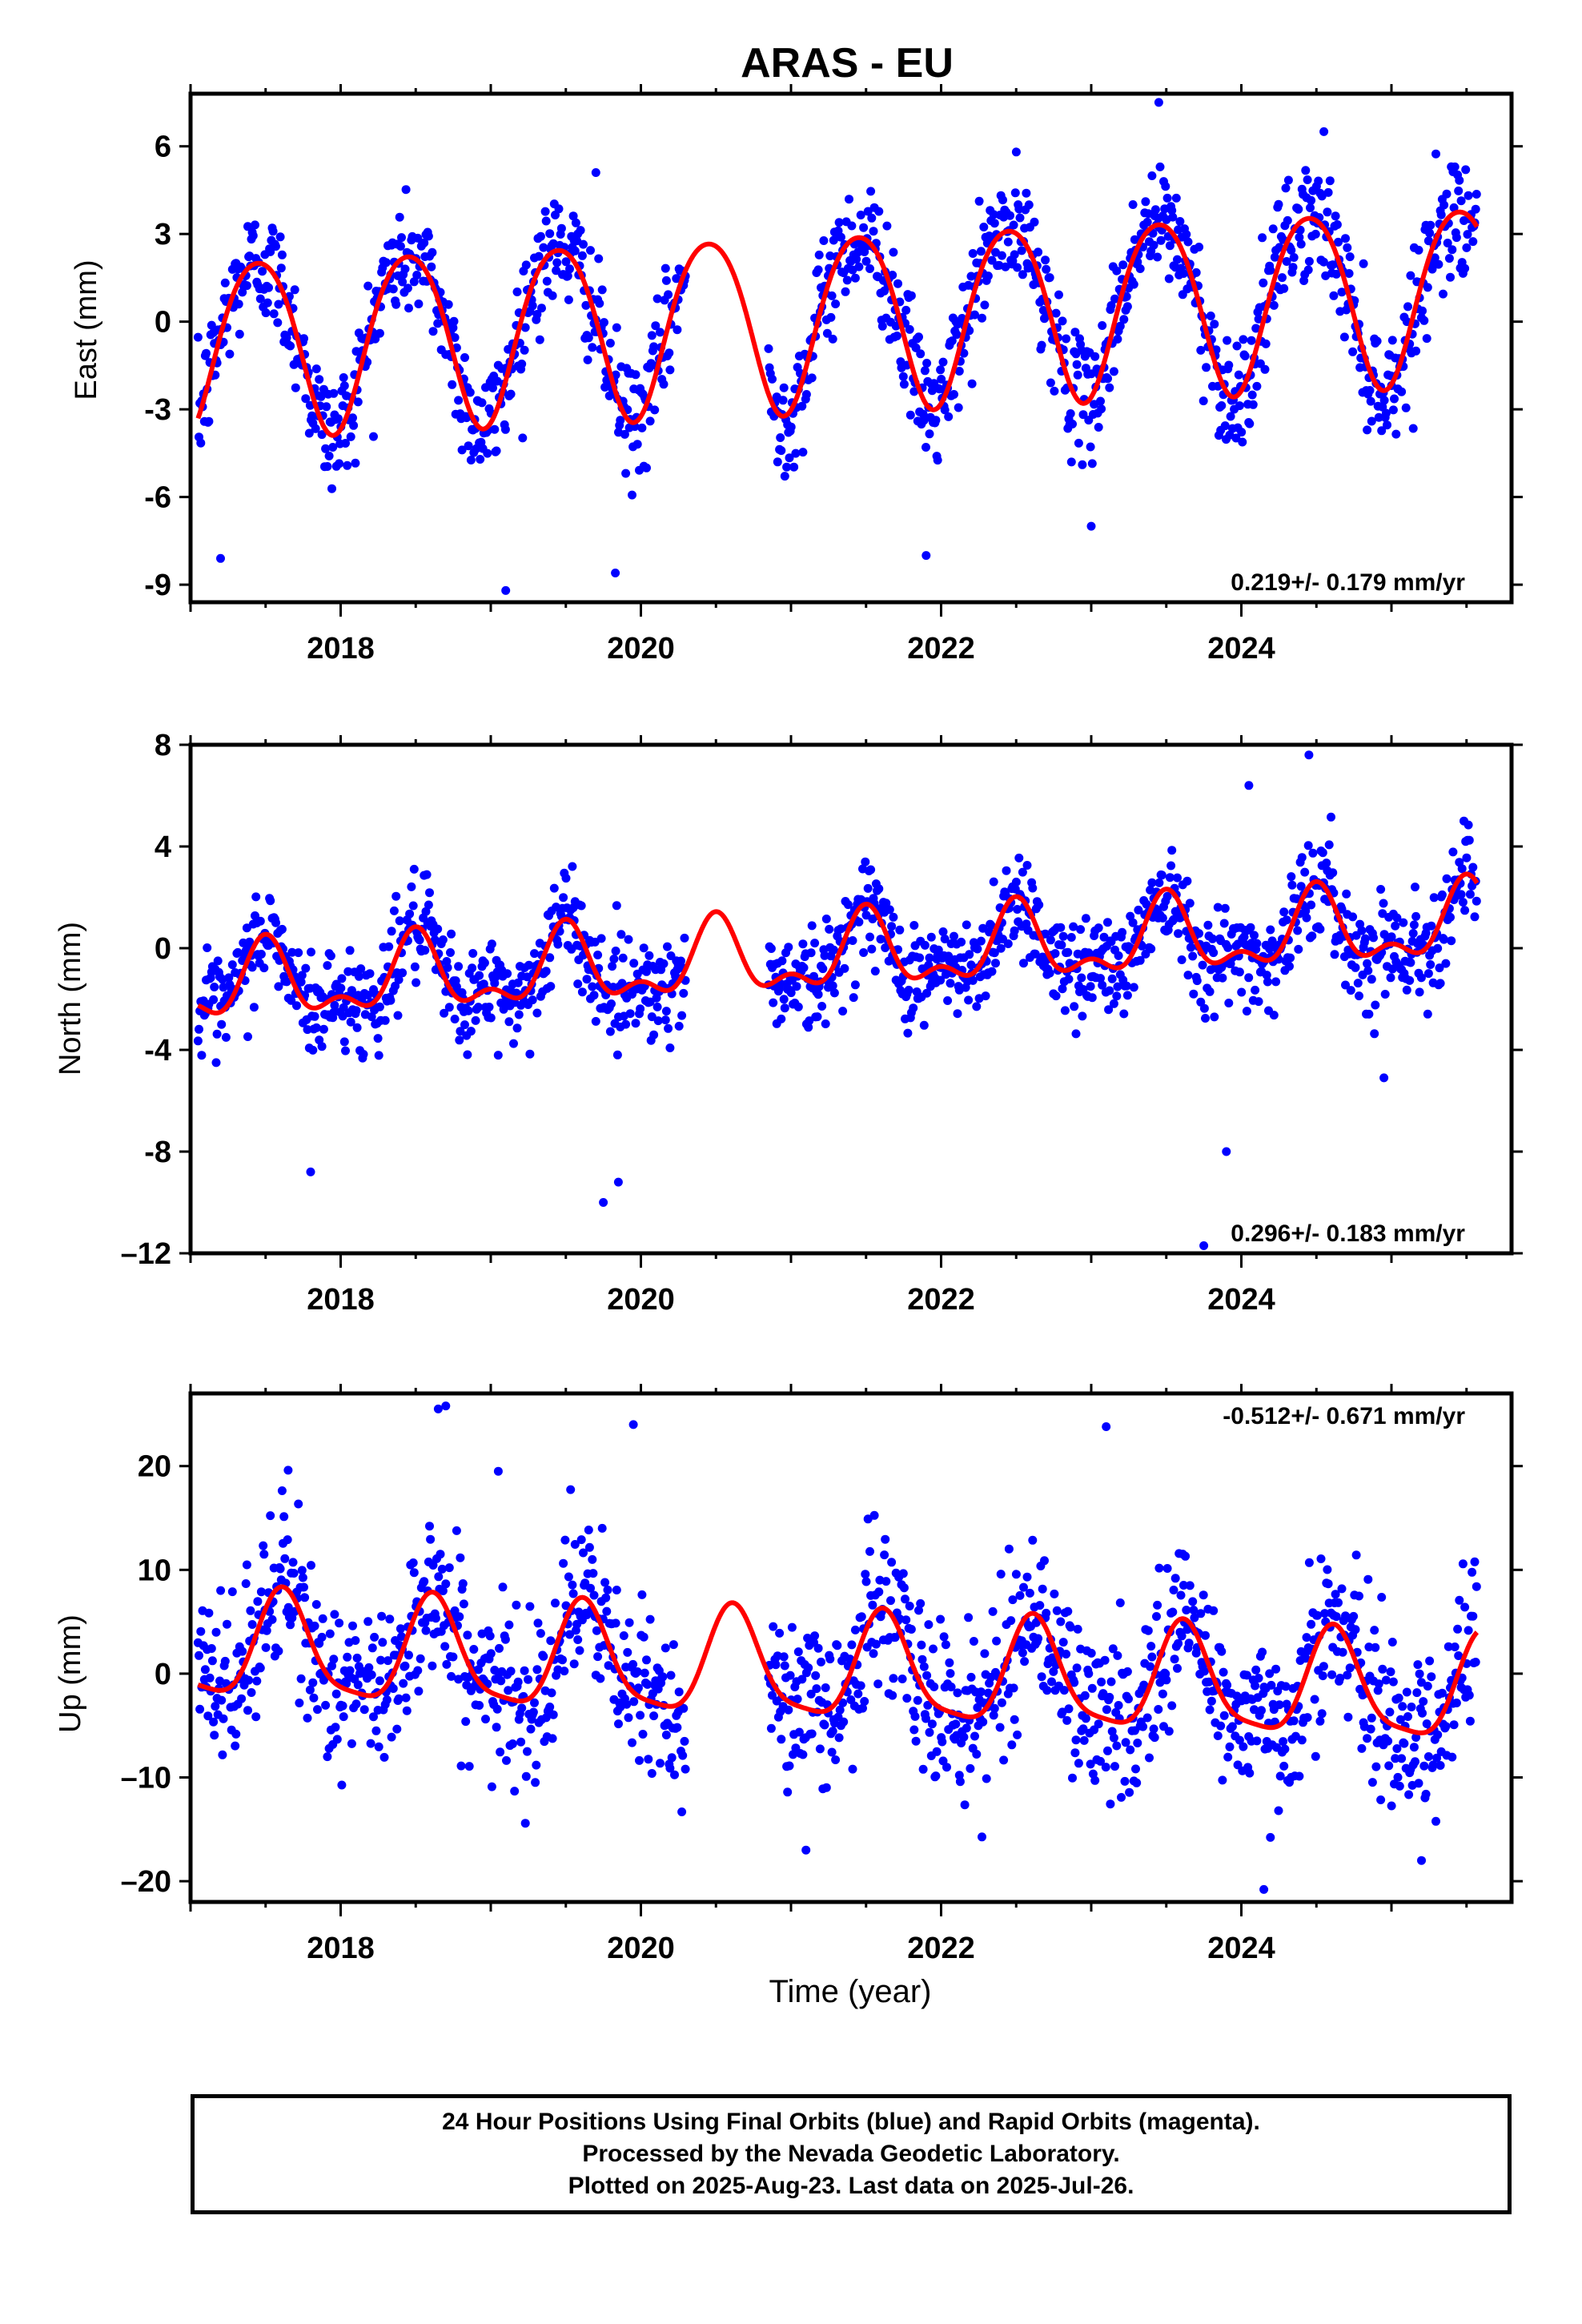 Image resolution: width=1582 pixels, height=2324 pixels. Describe the element at coordinates (1241, 1300) in the screenshot. I see `north-x-tick-label: 2024` at that location.